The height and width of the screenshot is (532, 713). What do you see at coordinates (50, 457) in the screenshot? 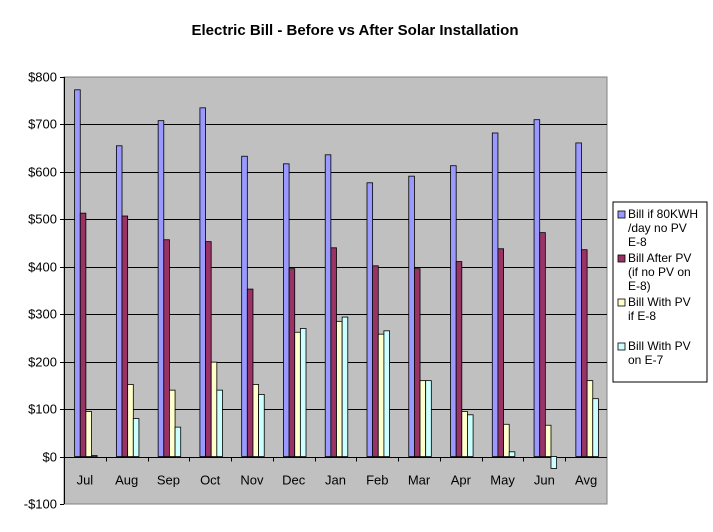
I see `y-tick-label: $0` at bounding box center [50, 457].